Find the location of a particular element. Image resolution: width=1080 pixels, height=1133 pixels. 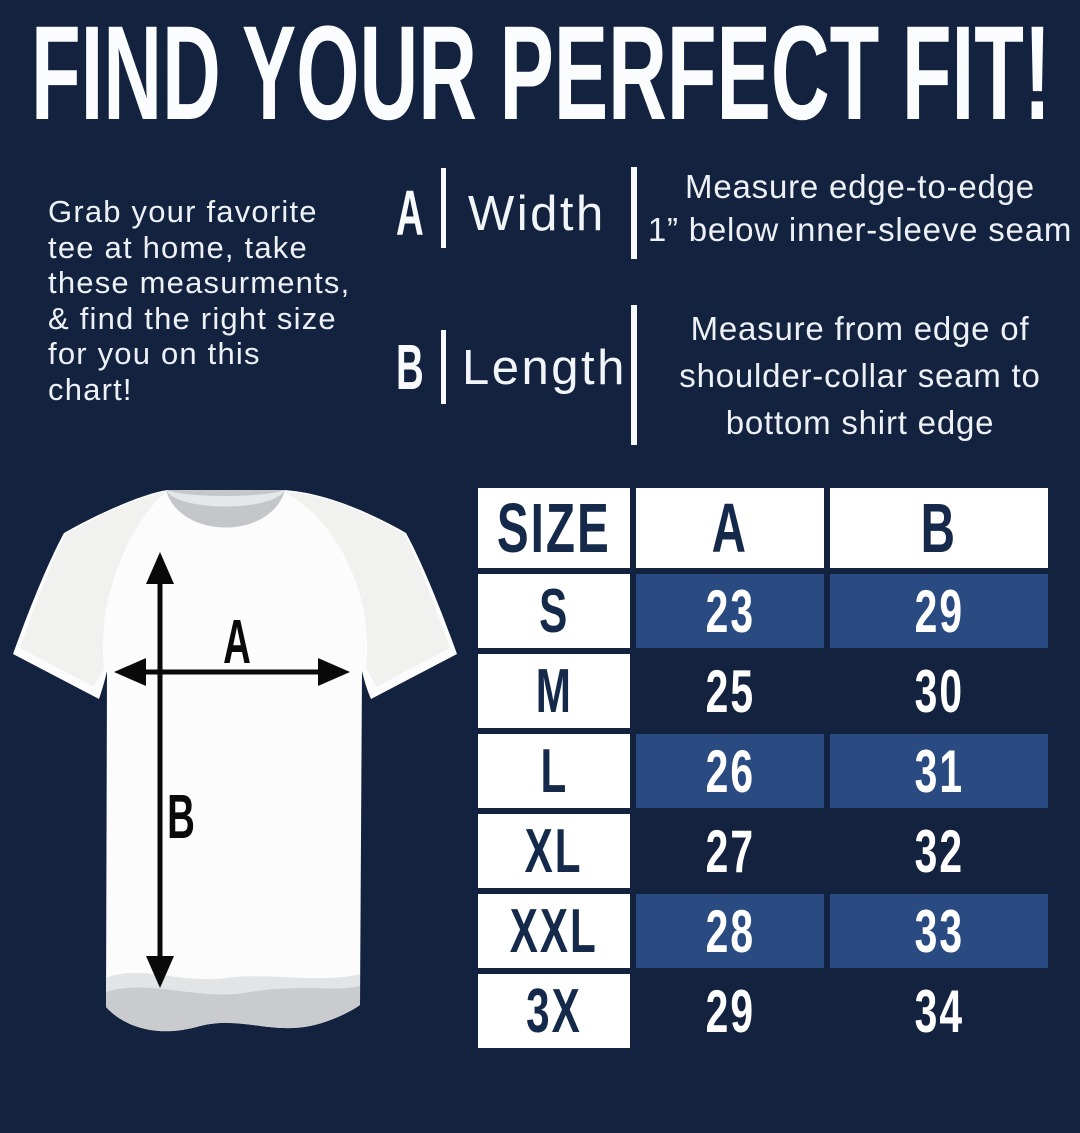

table-row-xxl-a: 28 is located at coordinates (730, 931).